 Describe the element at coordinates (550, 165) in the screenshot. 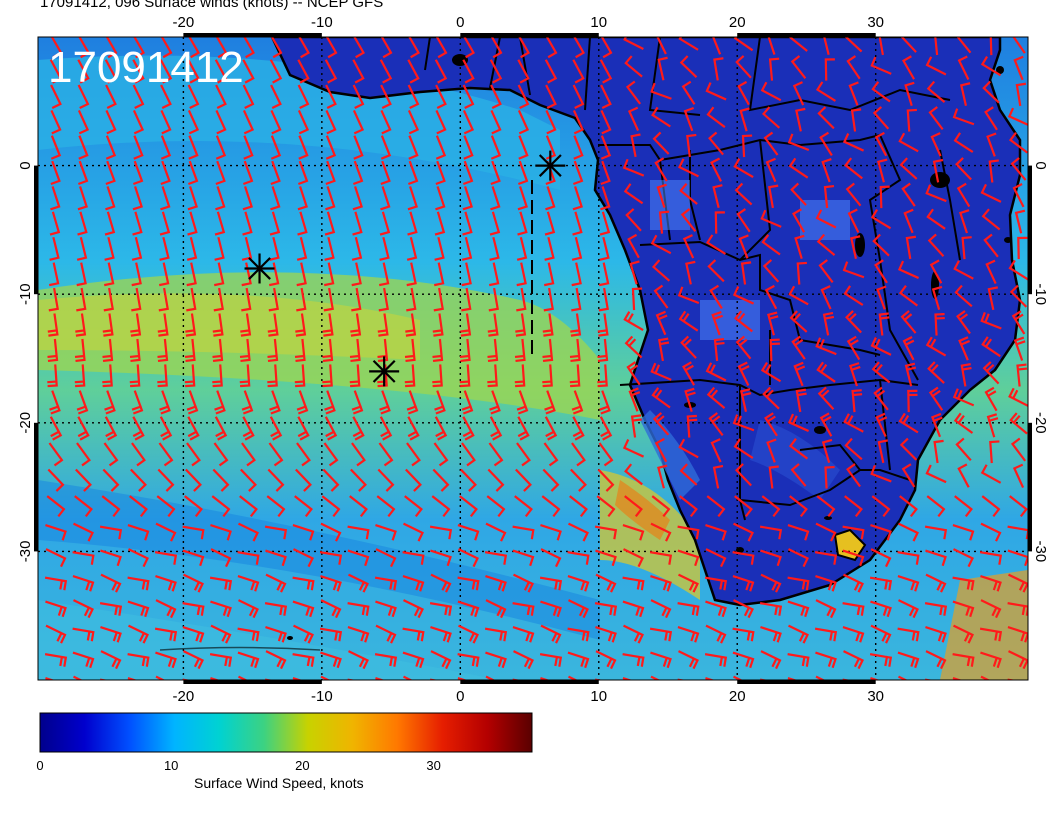

I see `storm-marker-icon` at that location.